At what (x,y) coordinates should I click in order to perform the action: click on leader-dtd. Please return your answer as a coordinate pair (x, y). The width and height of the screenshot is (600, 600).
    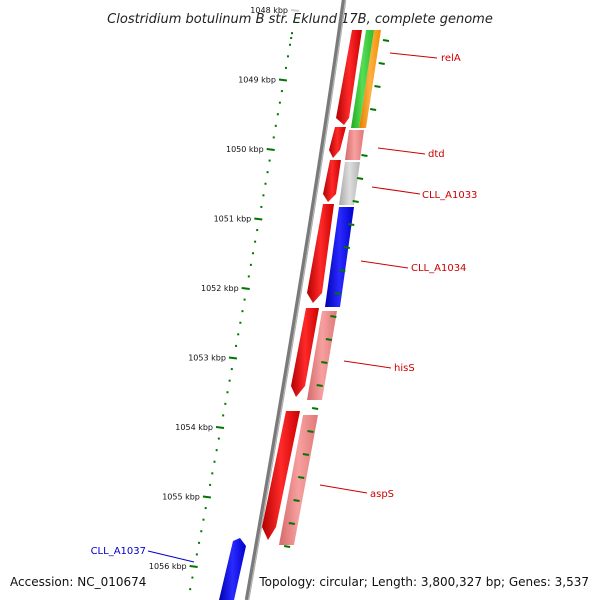
    Looking at the image, I should click on (401, 151).